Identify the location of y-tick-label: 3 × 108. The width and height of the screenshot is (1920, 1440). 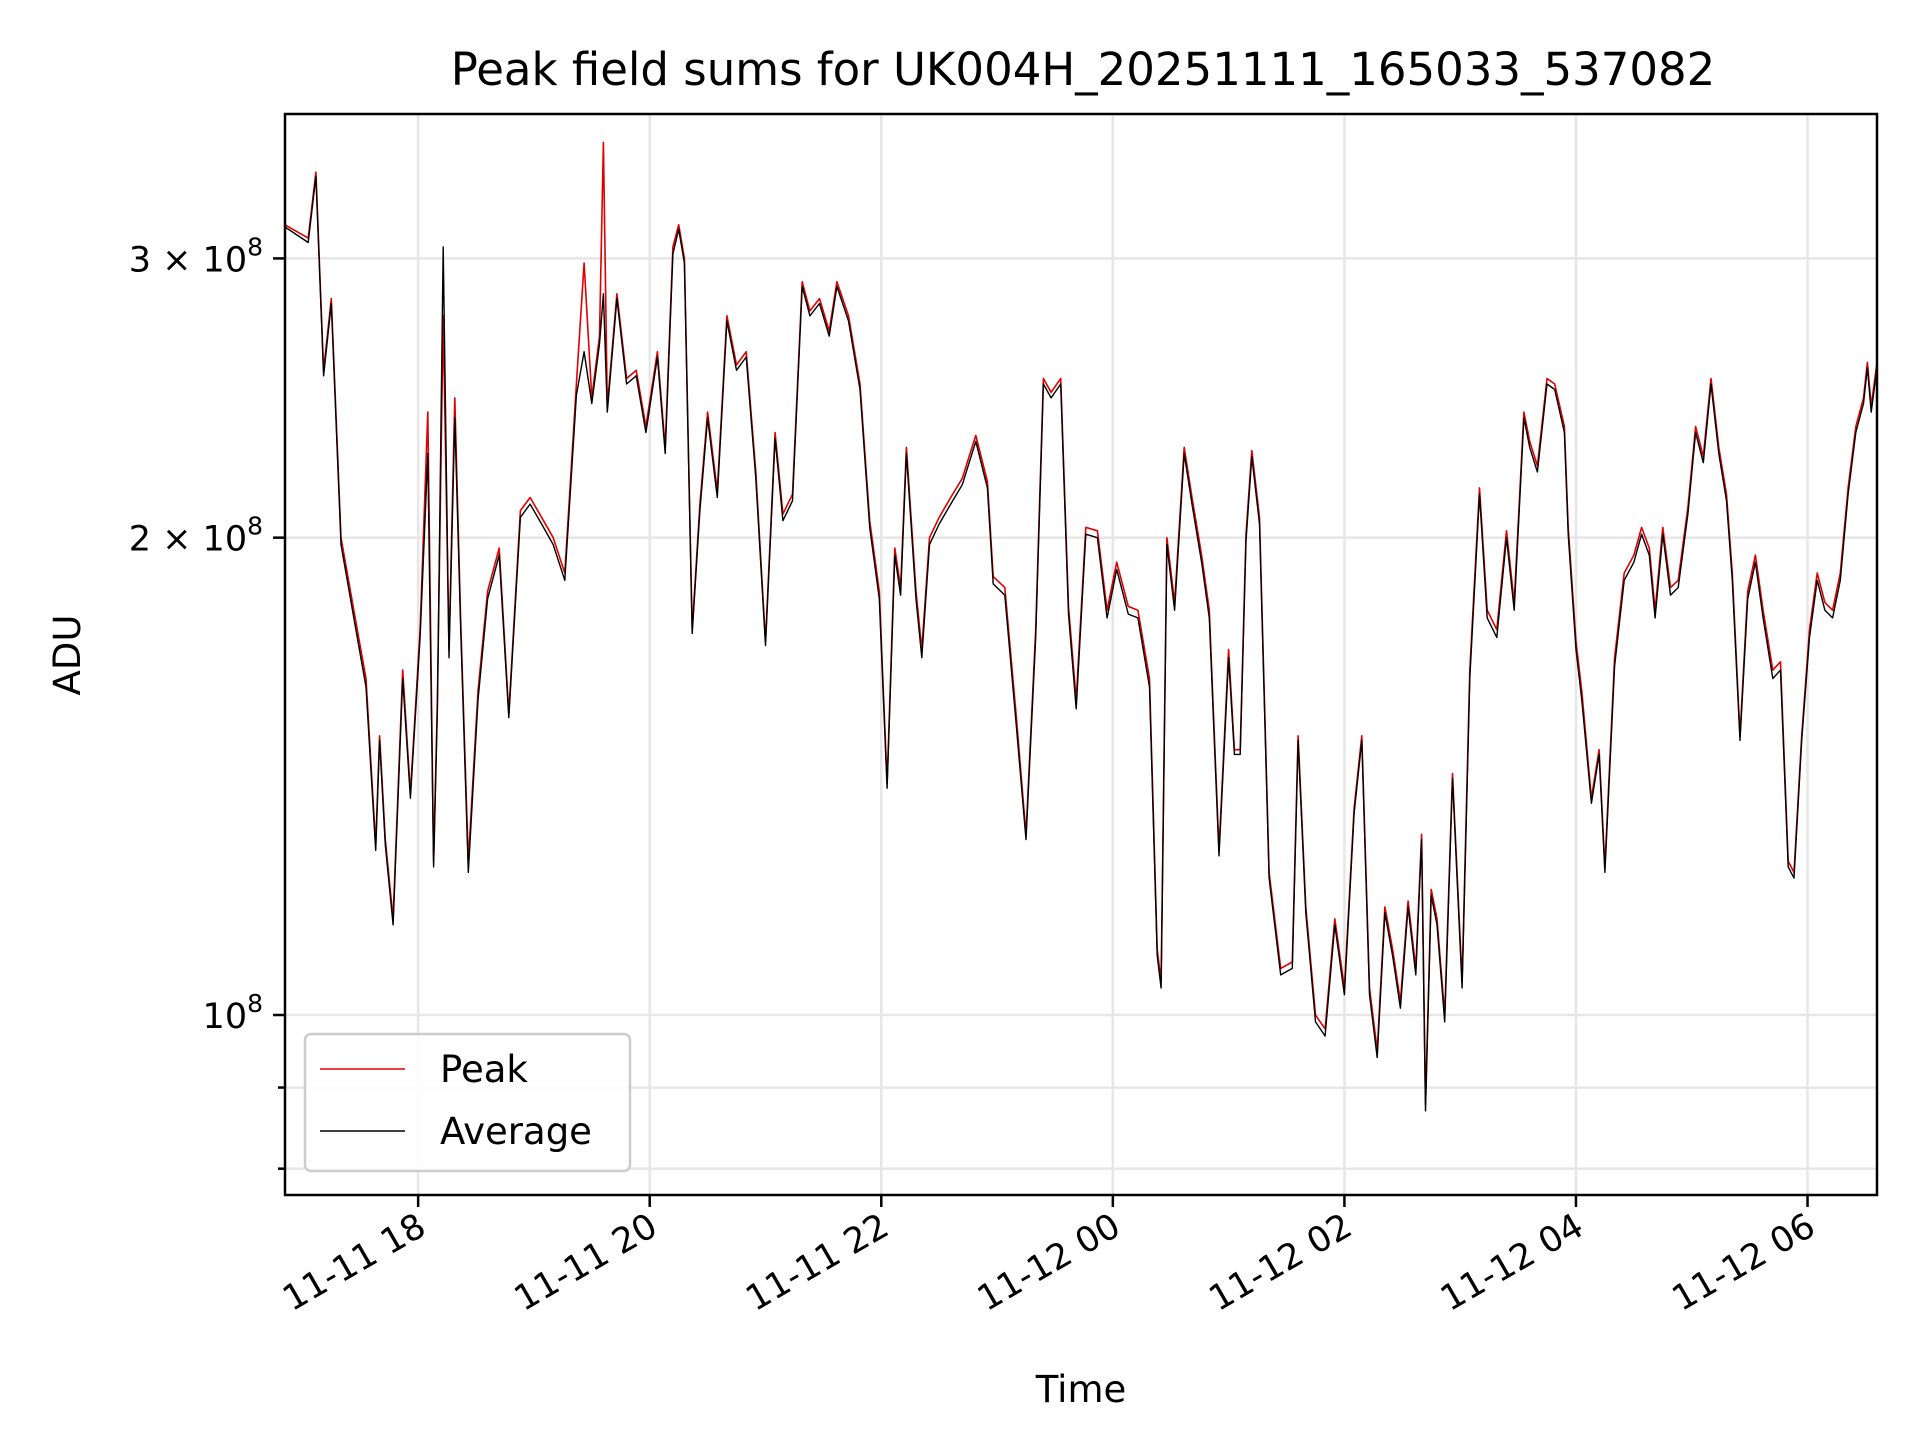
(196, 256).